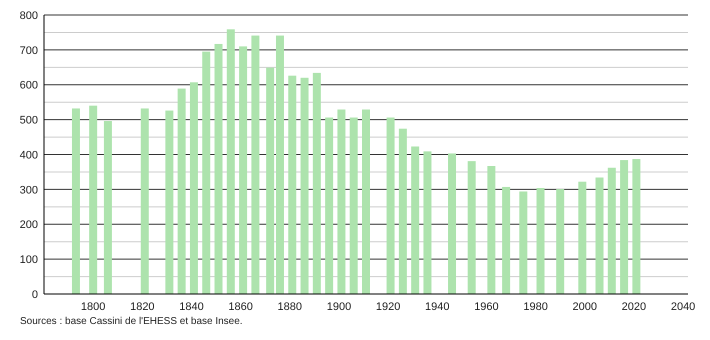 The width and height of the screenshot is (710, 340). What do you see at coordinates (634, 306) in the screenshot?
I see `x-tick-label: 2020` at bounding box center [634, 306].